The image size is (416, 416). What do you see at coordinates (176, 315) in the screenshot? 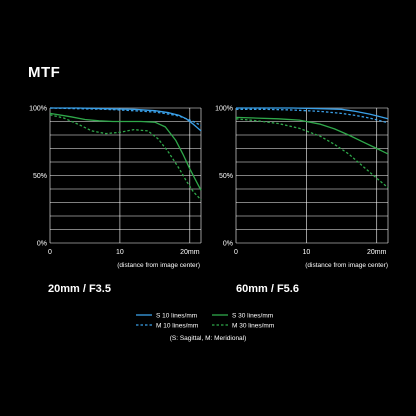
I see `legend-label: S 10 lines/mm` at bounding box center [176, 315].